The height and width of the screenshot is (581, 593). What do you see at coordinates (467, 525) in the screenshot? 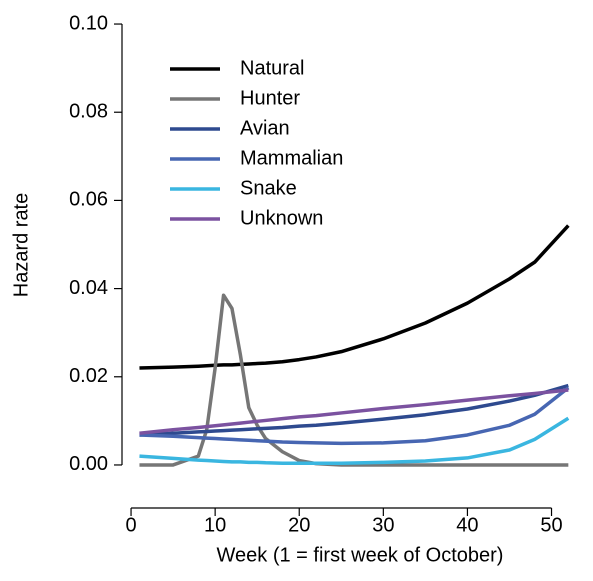
I see `x-tick-label: 40` at bounding box center [467, 525].